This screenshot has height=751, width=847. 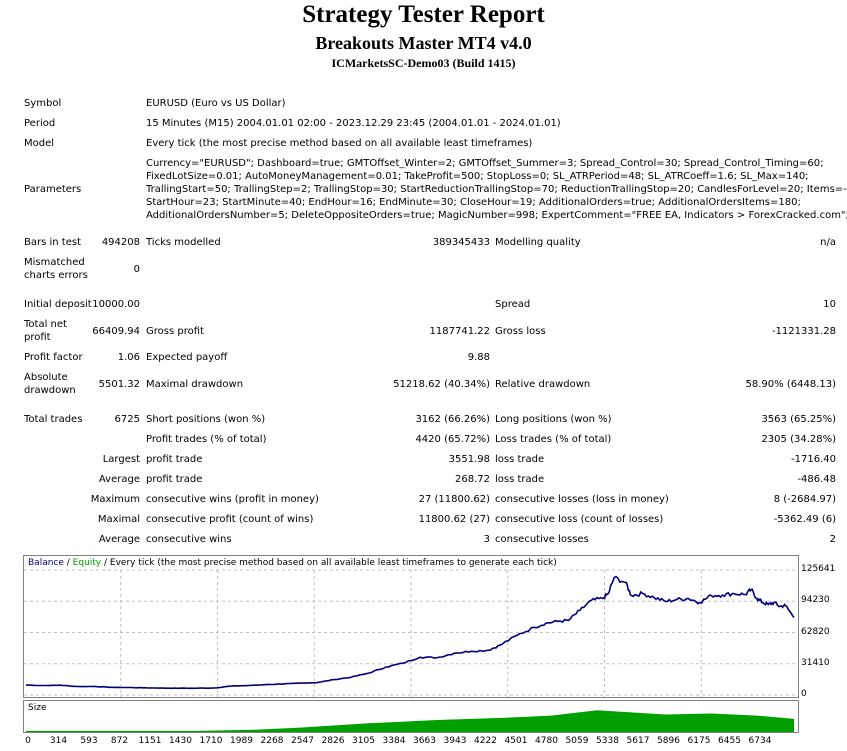 What do you see at coordinates (441, 384) in the screenshot?
I see `max-dd-value: 51218.62 (40.34%)` at bounding box center [441, 384].